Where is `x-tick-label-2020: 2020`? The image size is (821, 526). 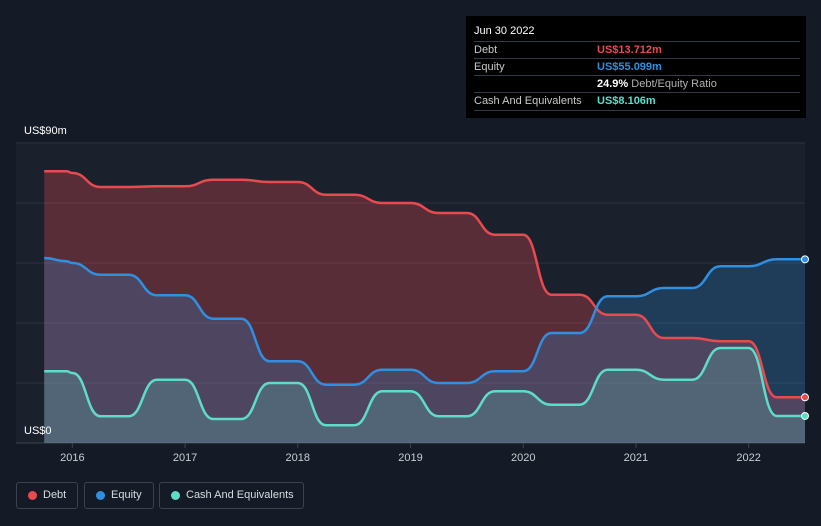
x-tick-label-2020: 2020 is located at coordinates (523, 458).